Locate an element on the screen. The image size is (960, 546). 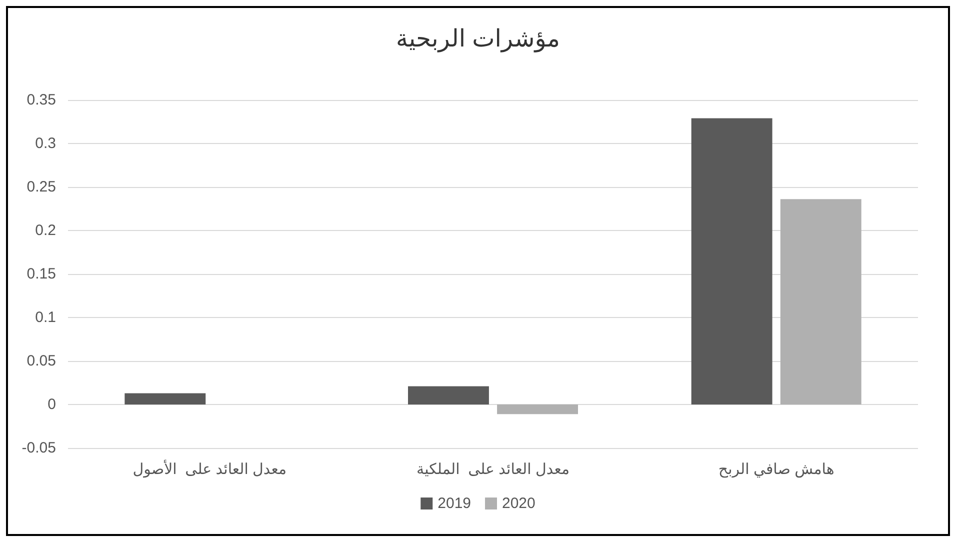
y-tick-label: 0.15 is located at coordinates (41, 274).